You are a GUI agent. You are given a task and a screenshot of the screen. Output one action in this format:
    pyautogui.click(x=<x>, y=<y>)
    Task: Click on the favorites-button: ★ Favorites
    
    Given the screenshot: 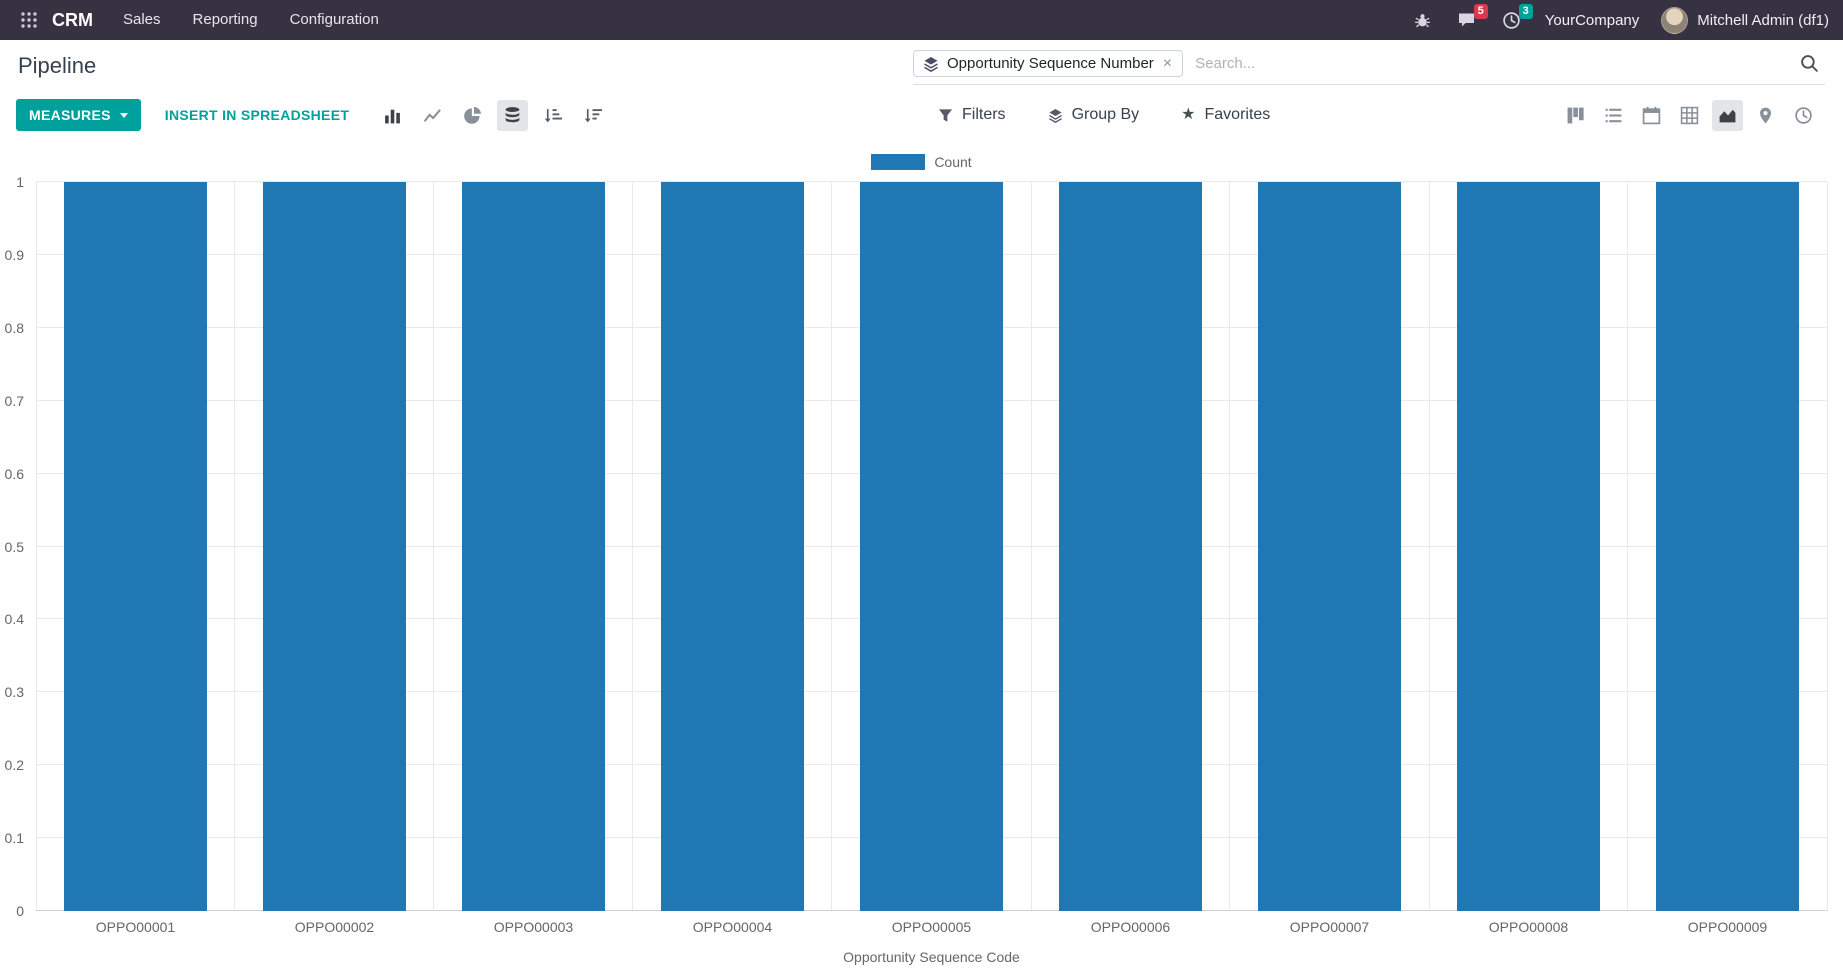 What is the action you would take?
    pyautogui.click(x=1225, y=115)
    